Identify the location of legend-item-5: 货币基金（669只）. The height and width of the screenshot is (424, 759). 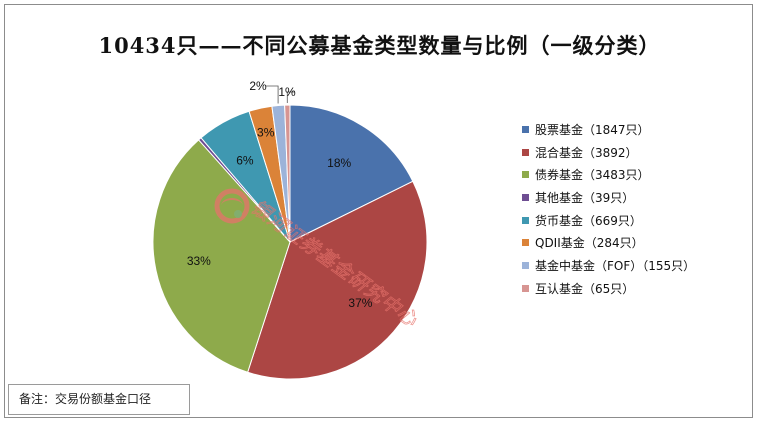
(608, 220).